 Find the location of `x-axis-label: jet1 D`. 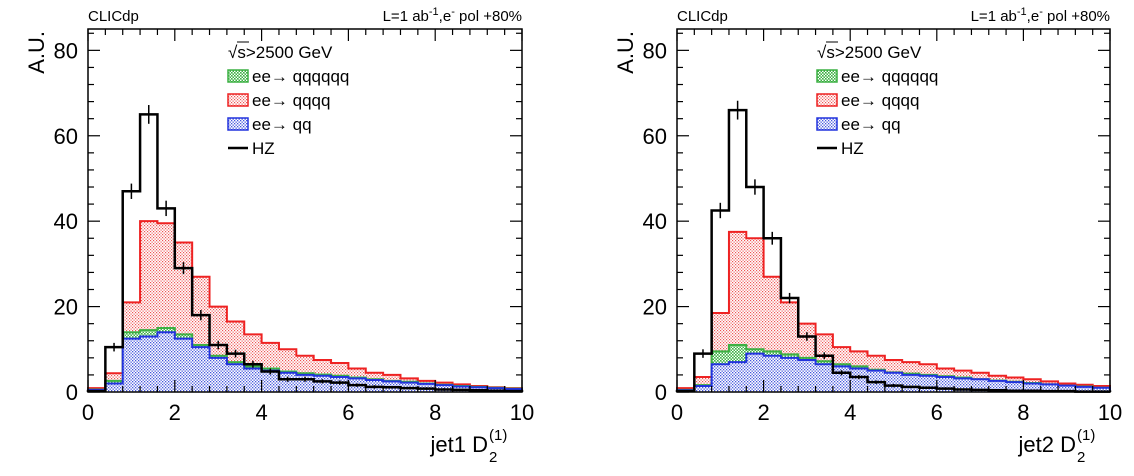

x-axis-label: jet1 D is located at coordinates (459, 444).